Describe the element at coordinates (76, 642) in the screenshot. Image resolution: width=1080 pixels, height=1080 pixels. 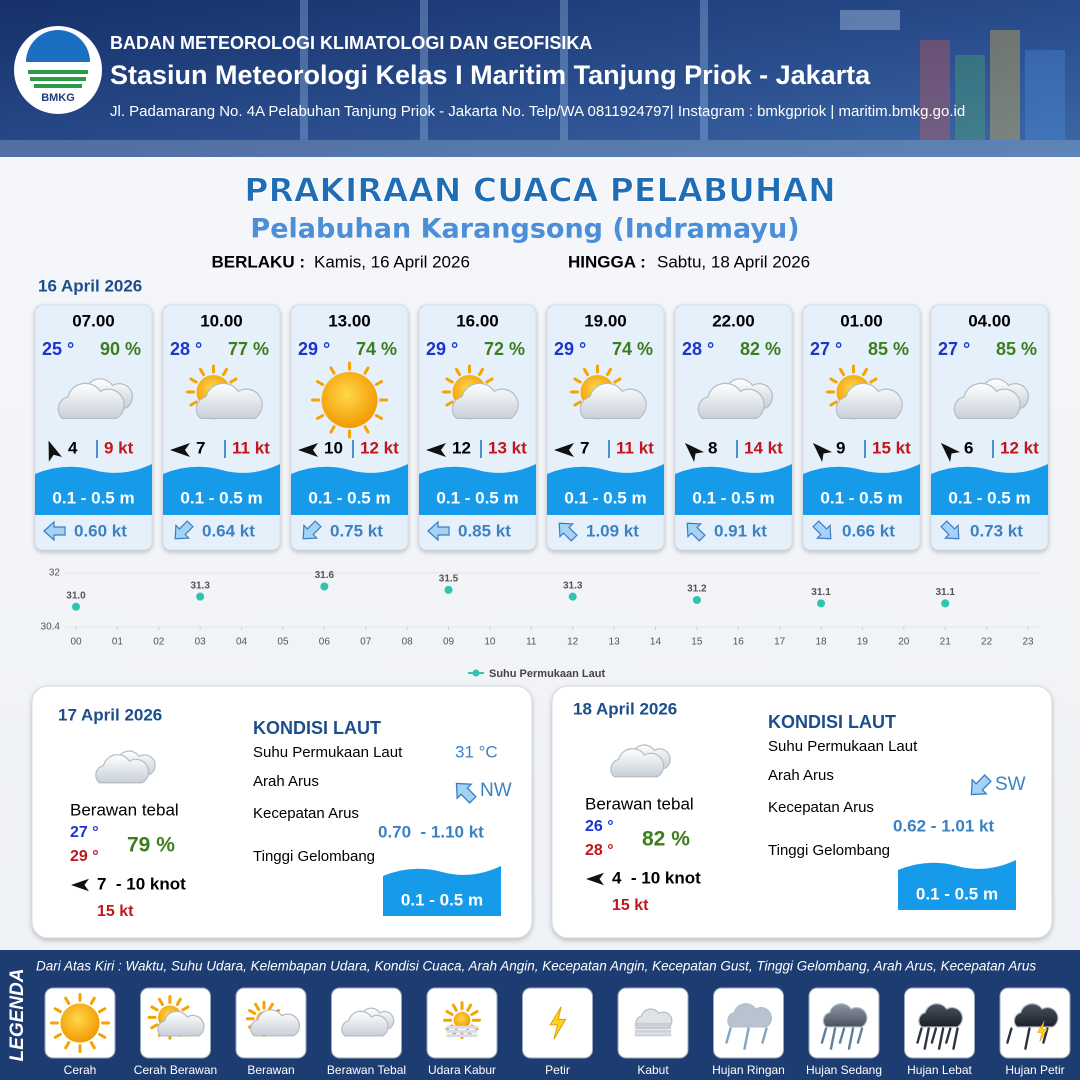
I see `x-tick-label: 00` at that location.